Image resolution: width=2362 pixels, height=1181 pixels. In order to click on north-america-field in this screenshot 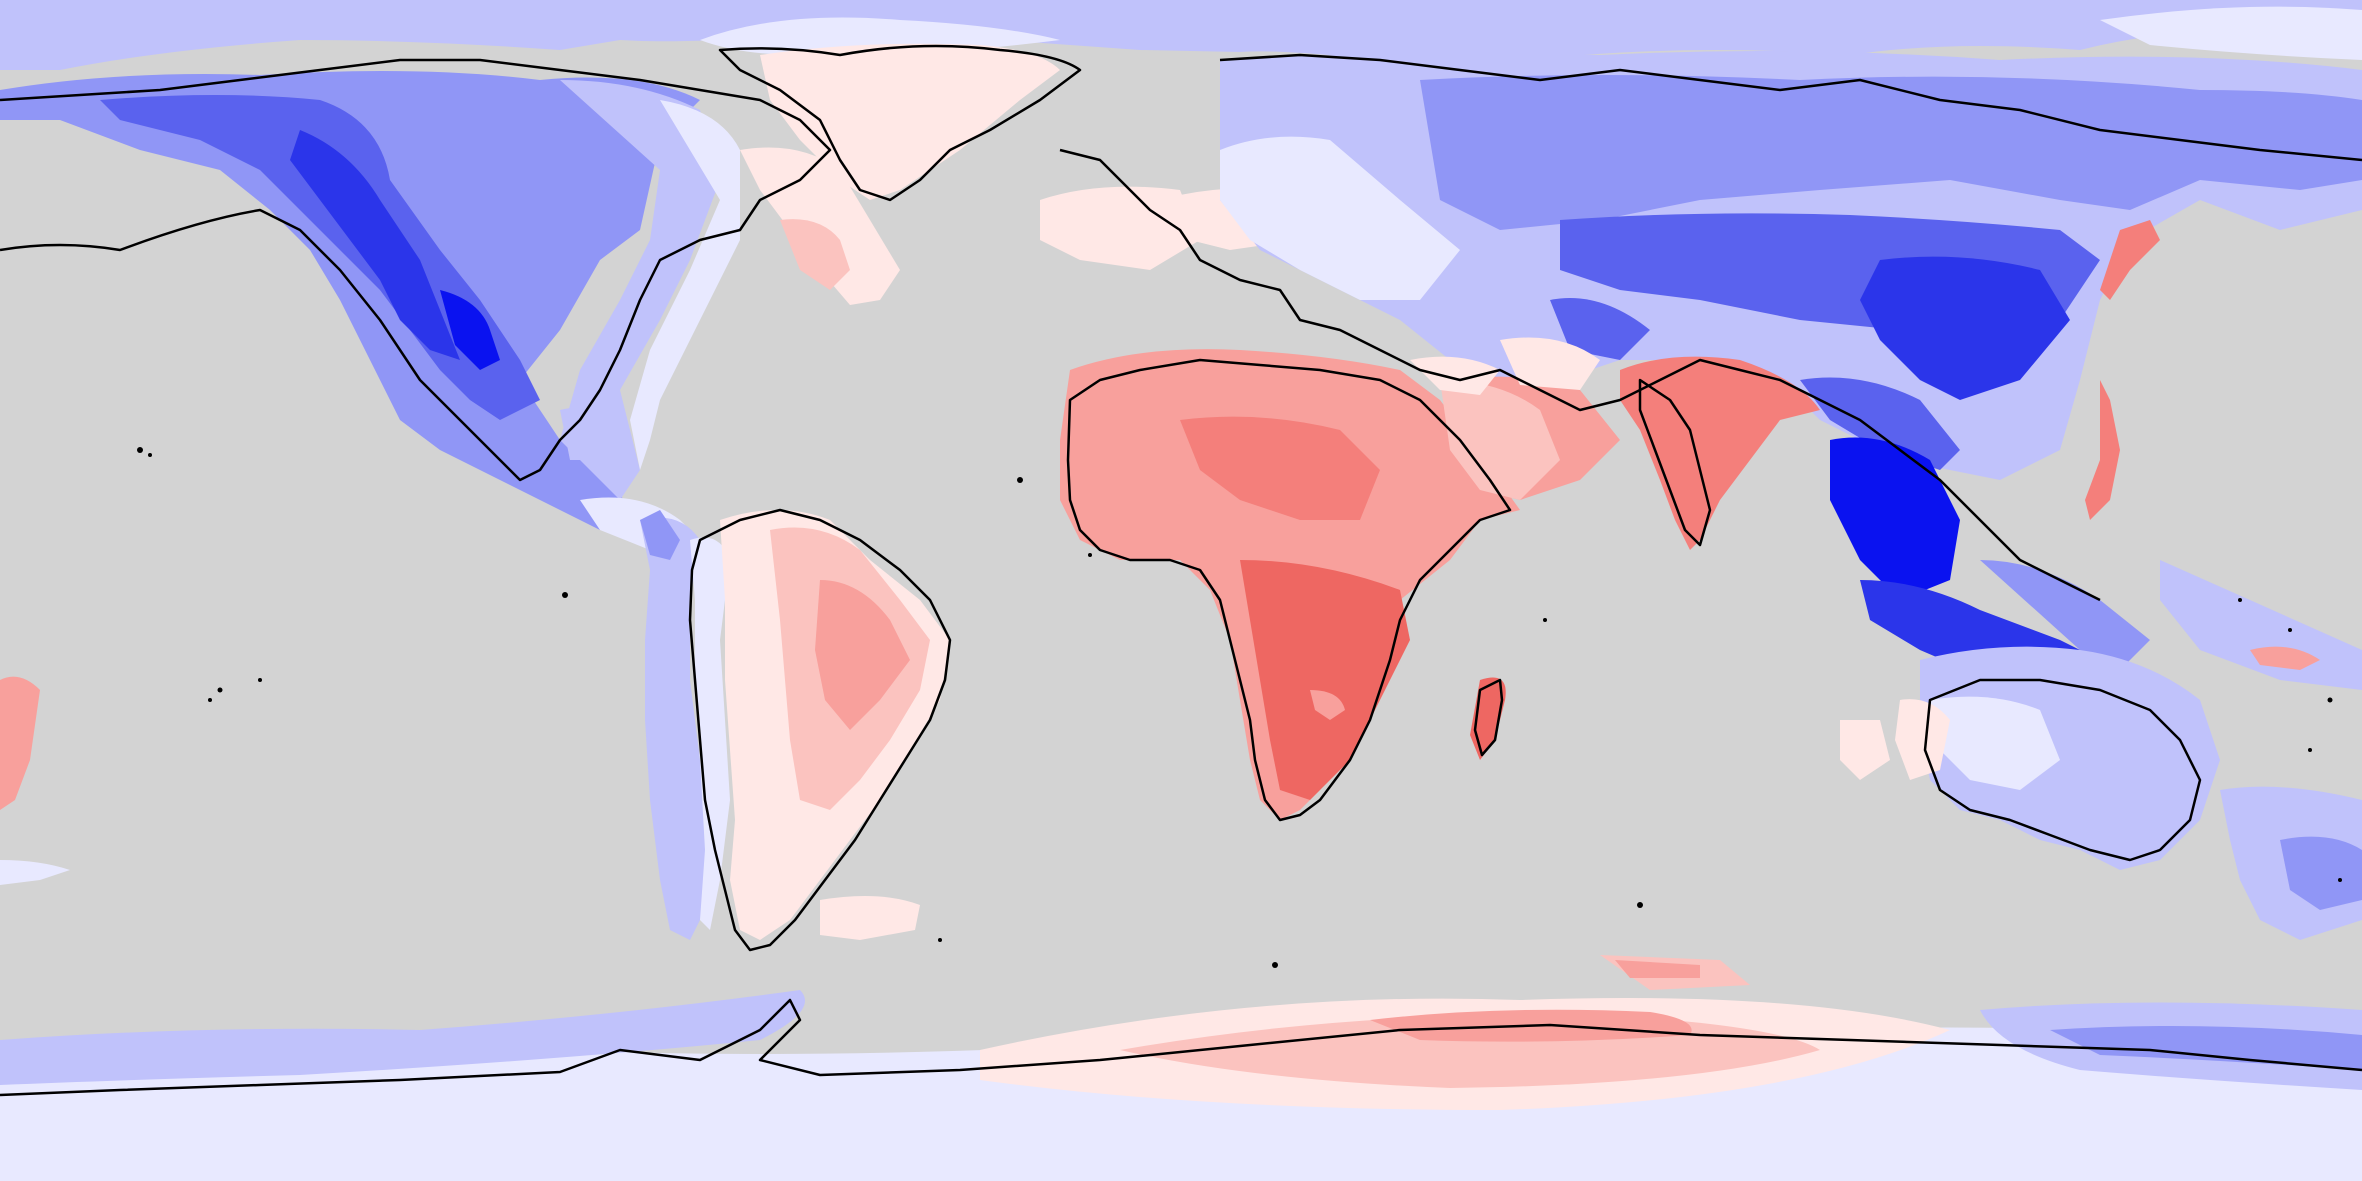, I will do `click(370, 310)`.